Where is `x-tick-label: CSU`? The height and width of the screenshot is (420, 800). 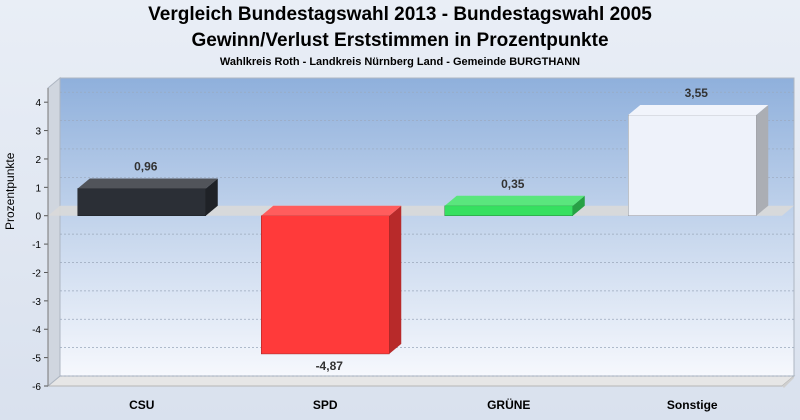
x-tick-label: CSU is located at coordinates (141, 405).